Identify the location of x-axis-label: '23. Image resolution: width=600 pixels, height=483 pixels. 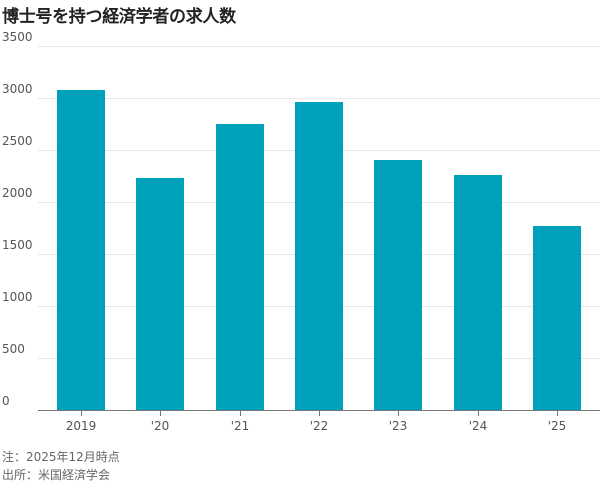
(398, 426).